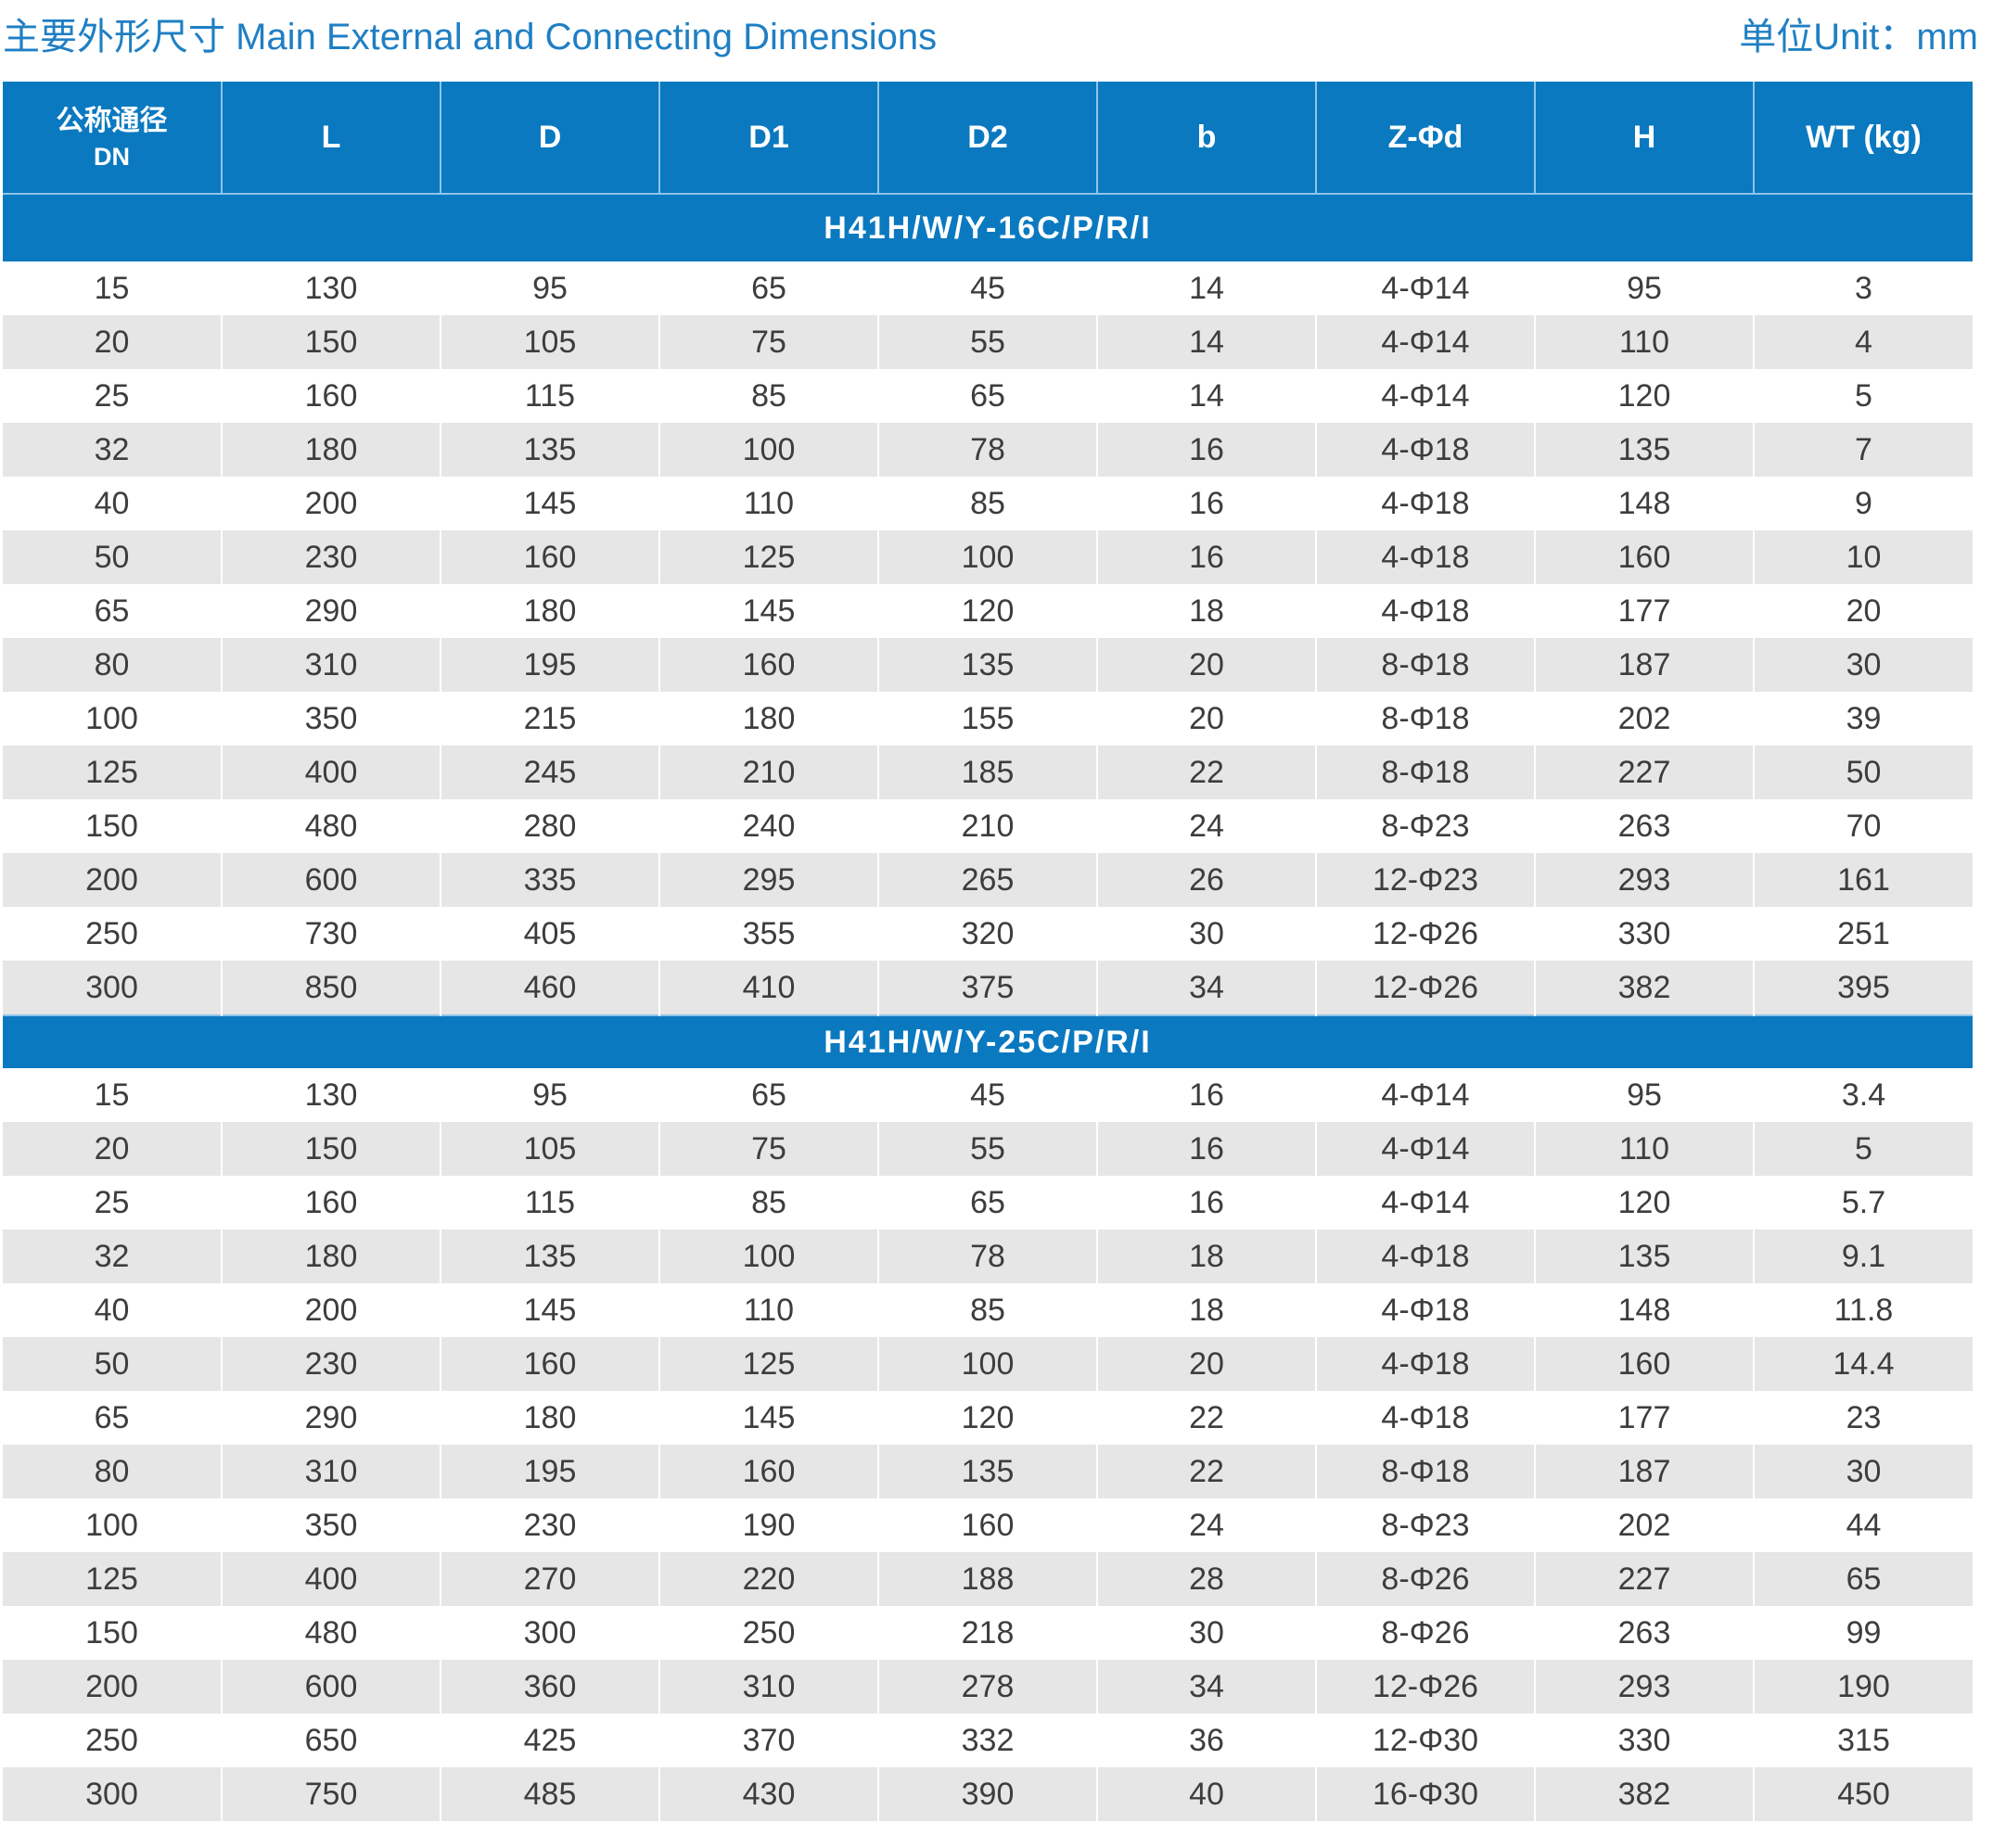 The width and height of the screenshot is (1993, 1848). Describe the element at coordinates (988, 342) in the screenshot. I see `table-row: 20 150 105 75 55 14 4-Φ14 110 4` at that location.